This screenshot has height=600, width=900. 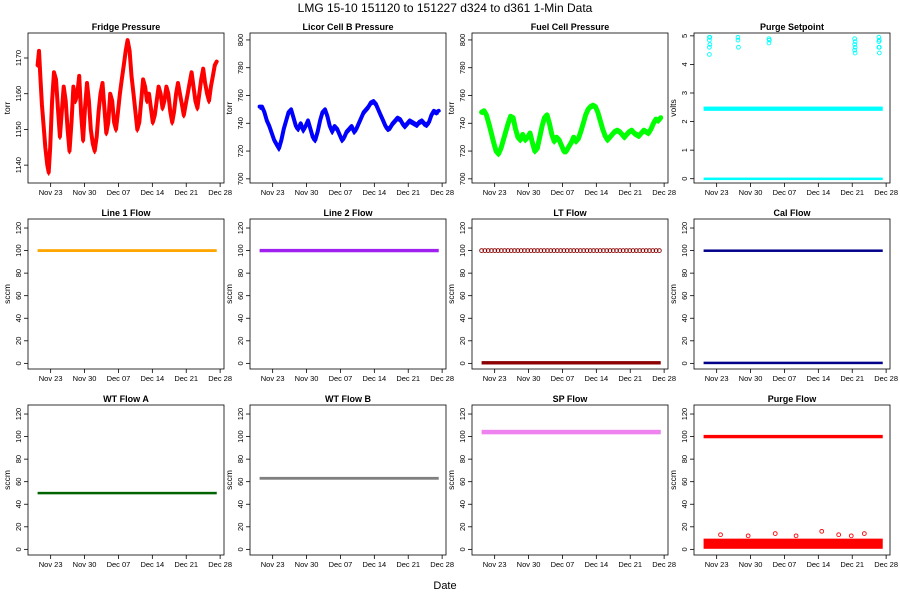 I want to click on y-tick-label: 4, so click(x=684, y=64).